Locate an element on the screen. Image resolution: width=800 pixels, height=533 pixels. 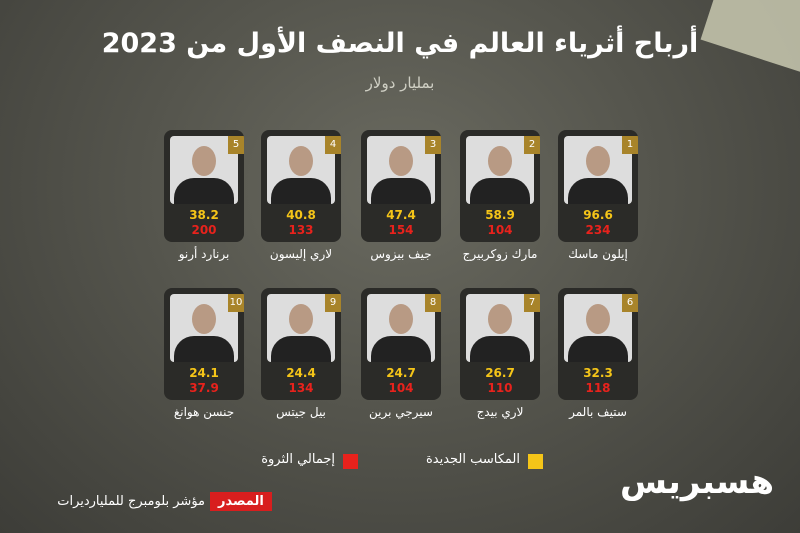
person-card: 8 24.7 104 is located at coordinates (401, 344).